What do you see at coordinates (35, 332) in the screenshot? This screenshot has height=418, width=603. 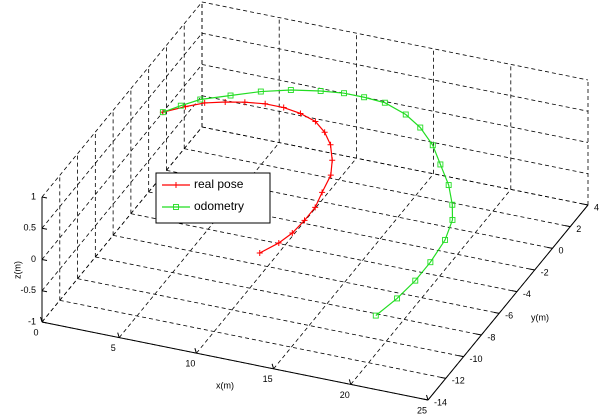 I see `x-tick-label: 0` at bounding box center [35, 332].